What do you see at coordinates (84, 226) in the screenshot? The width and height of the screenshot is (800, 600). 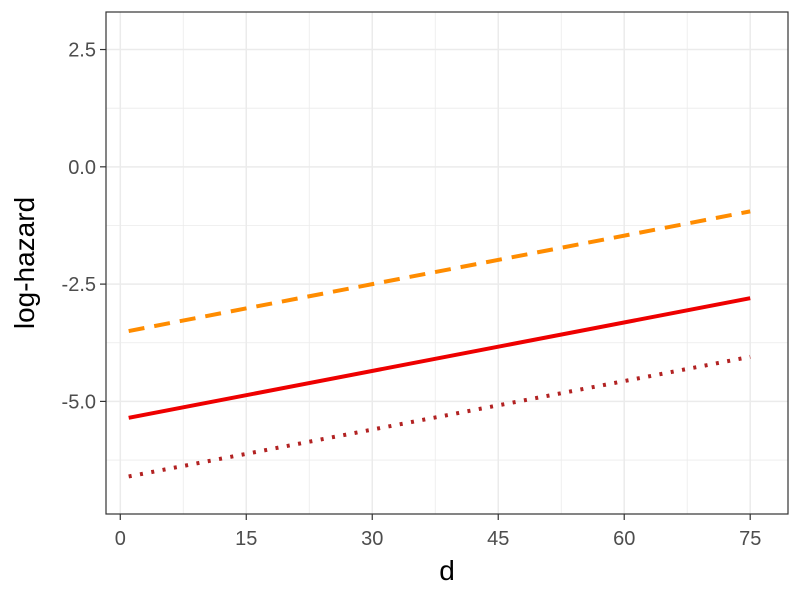 I see `y-axis: 2.5 0.0 -2.5 -5.0` at bounding box center [84, 226].